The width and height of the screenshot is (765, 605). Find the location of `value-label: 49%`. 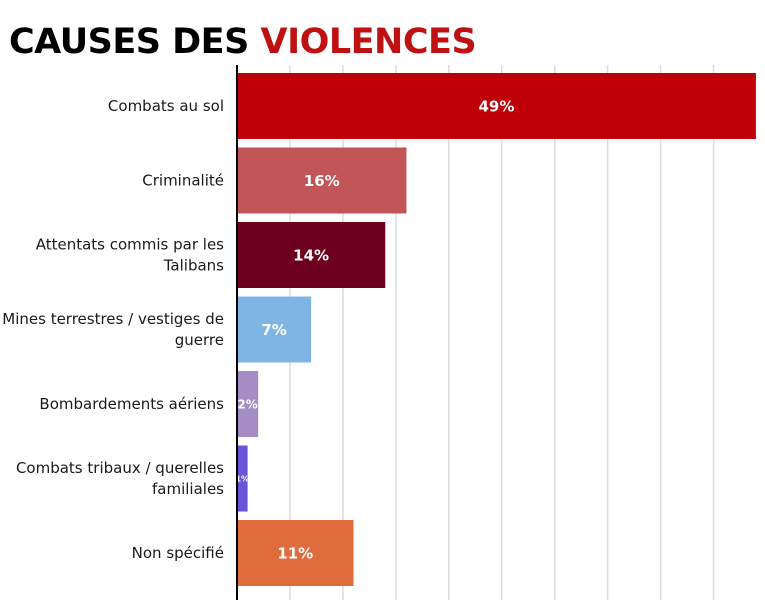

value-label: 49% is located at coordinates (497, 106).